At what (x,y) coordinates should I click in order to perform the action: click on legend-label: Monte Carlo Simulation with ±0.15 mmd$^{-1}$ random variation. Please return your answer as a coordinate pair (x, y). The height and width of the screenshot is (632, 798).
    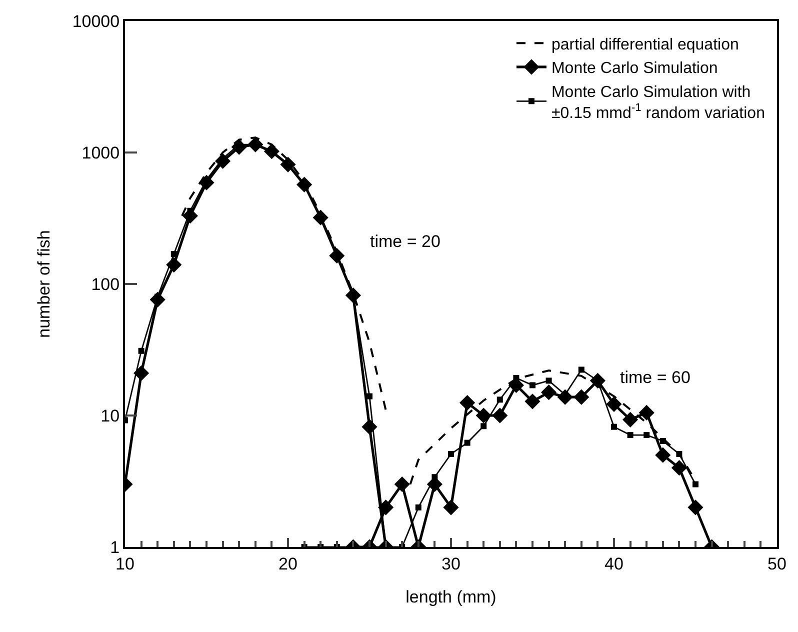
    Looking at the image, I should click on (658, 103).